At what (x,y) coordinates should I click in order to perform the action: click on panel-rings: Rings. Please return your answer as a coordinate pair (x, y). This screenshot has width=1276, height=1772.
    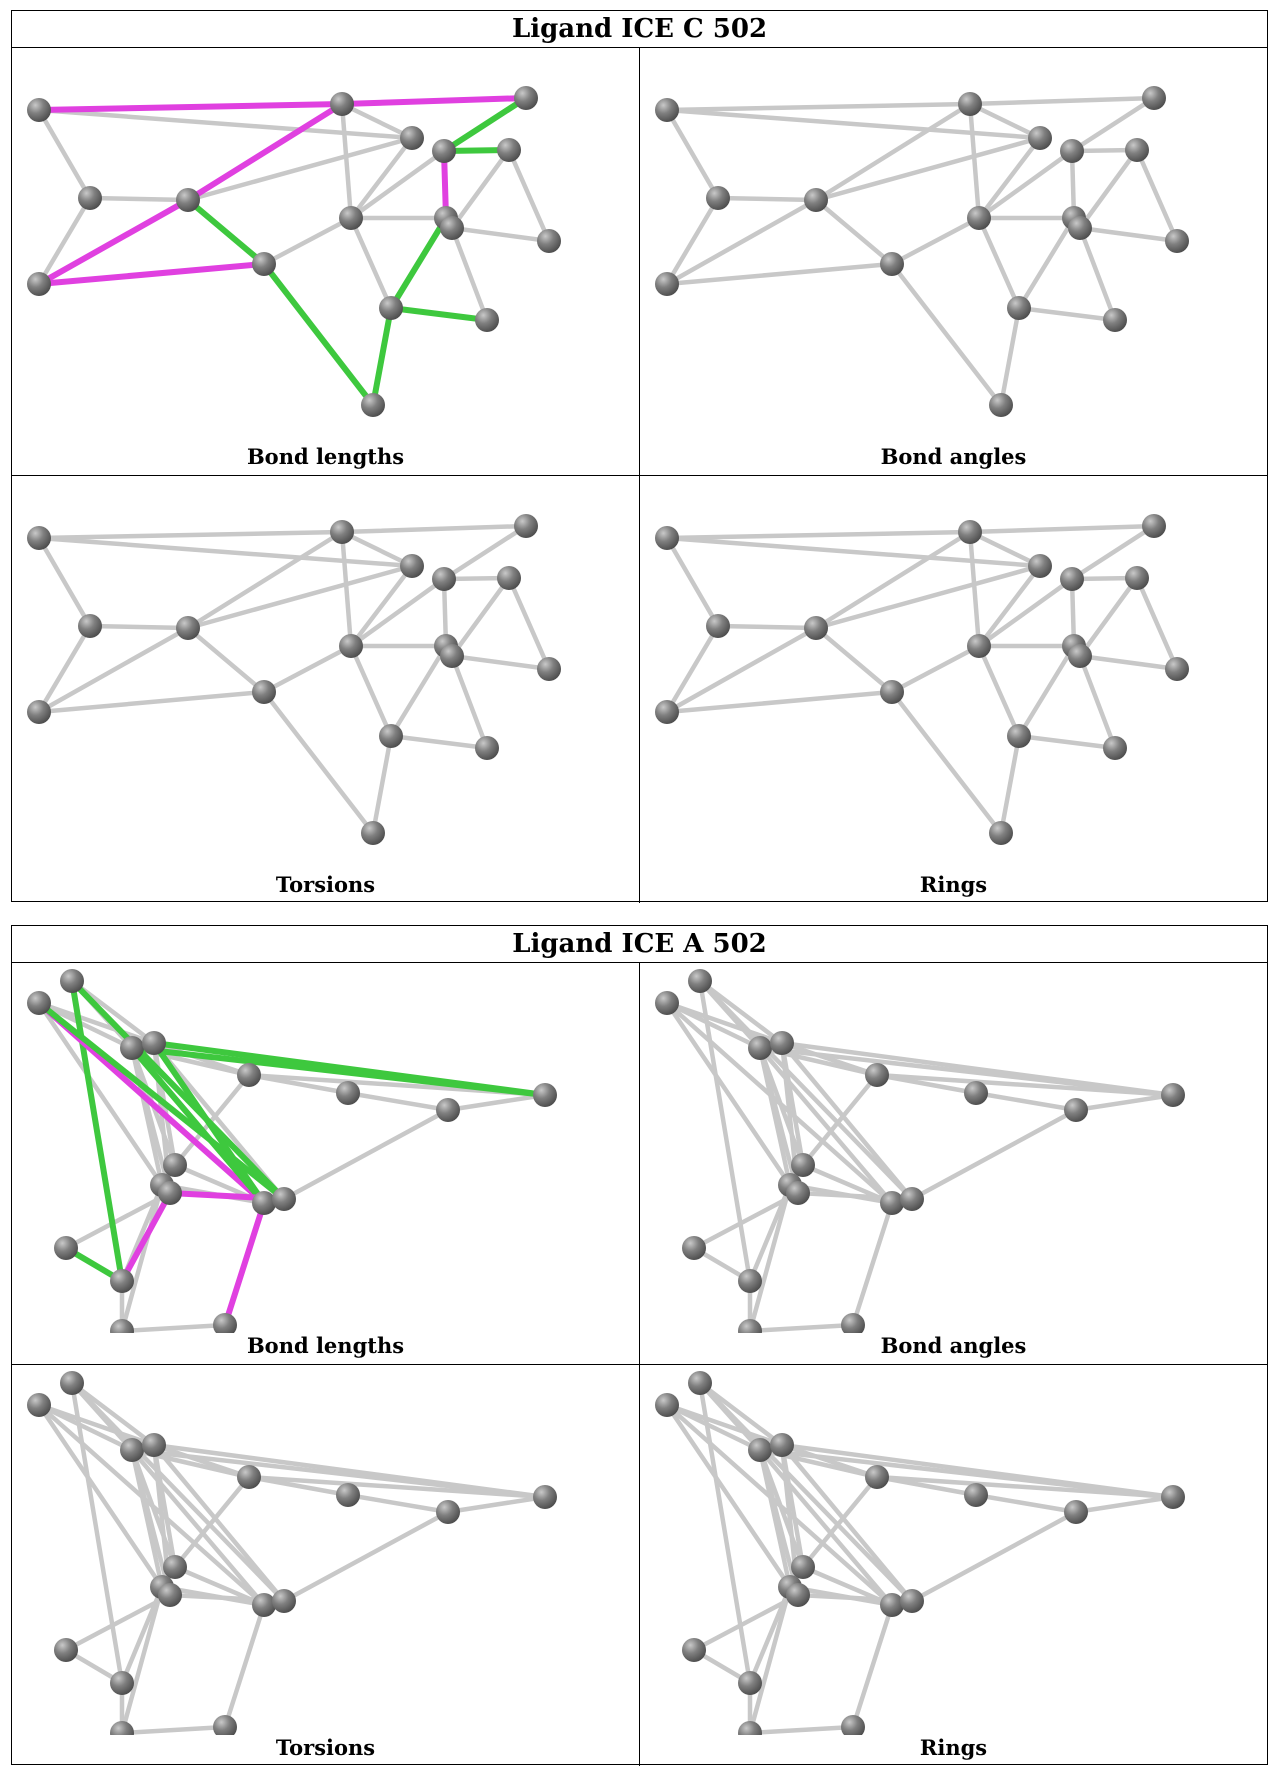
    Looking at the image, I should click on (953, 689).